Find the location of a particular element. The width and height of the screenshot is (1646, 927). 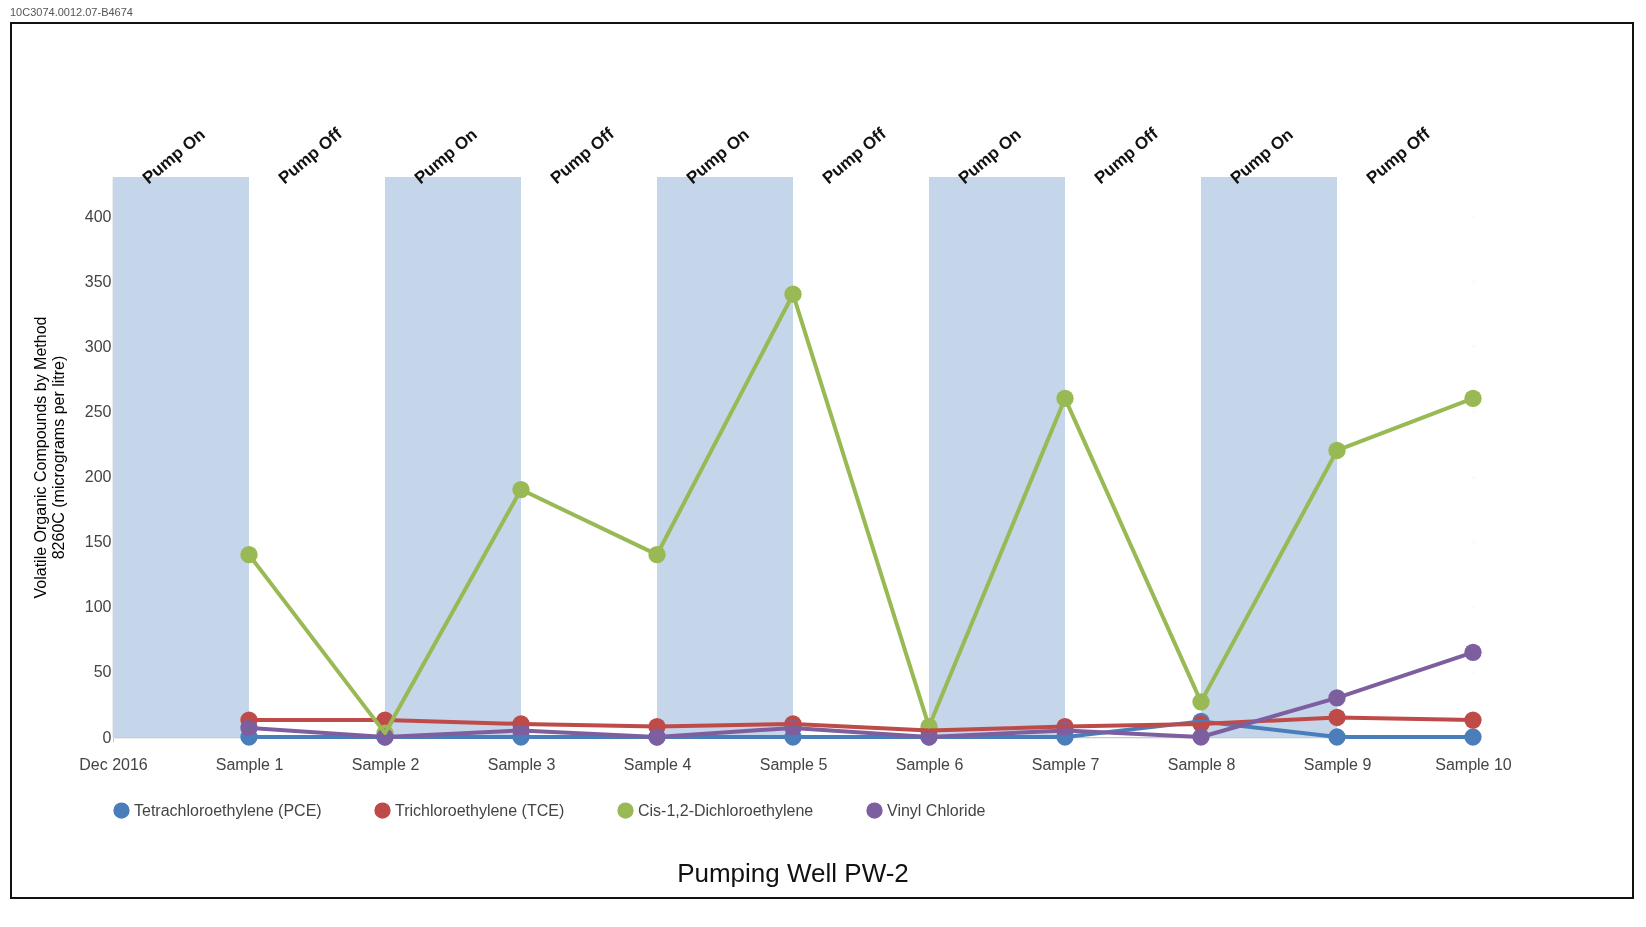

x-tick-label: Sample 9 is located at coordinates (1337, 764).